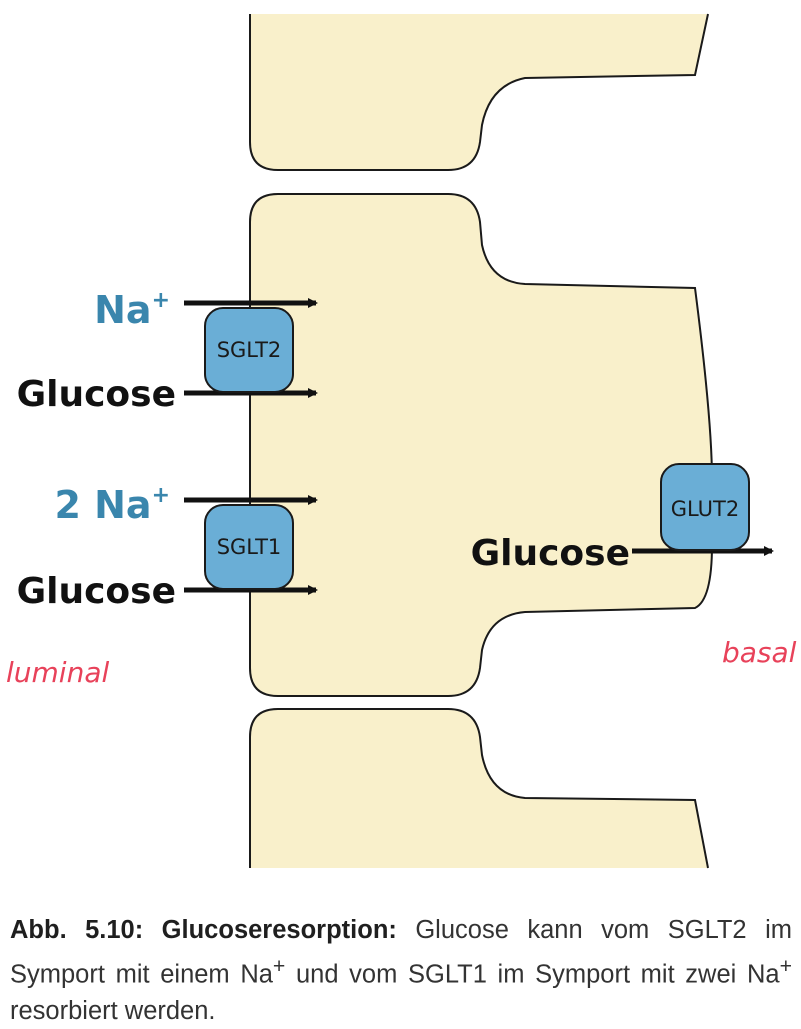 This screenshot has height=1029, width=801. Describe the element at coordinates (479, 92) in the screenshot. I see `top-cell` at that location.